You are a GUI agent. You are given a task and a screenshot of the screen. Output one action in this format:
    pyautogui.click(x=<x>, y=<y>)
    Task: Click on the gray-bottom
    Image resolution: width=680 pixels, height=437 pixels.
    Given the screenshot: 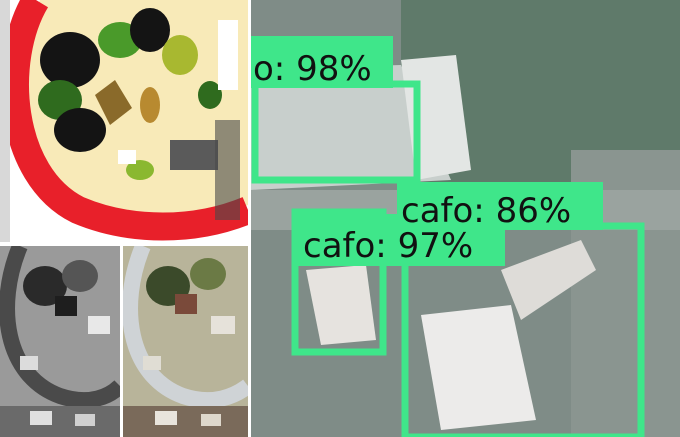 What is the action you would take?
    pyautogui.click(x=60, y=421)
    